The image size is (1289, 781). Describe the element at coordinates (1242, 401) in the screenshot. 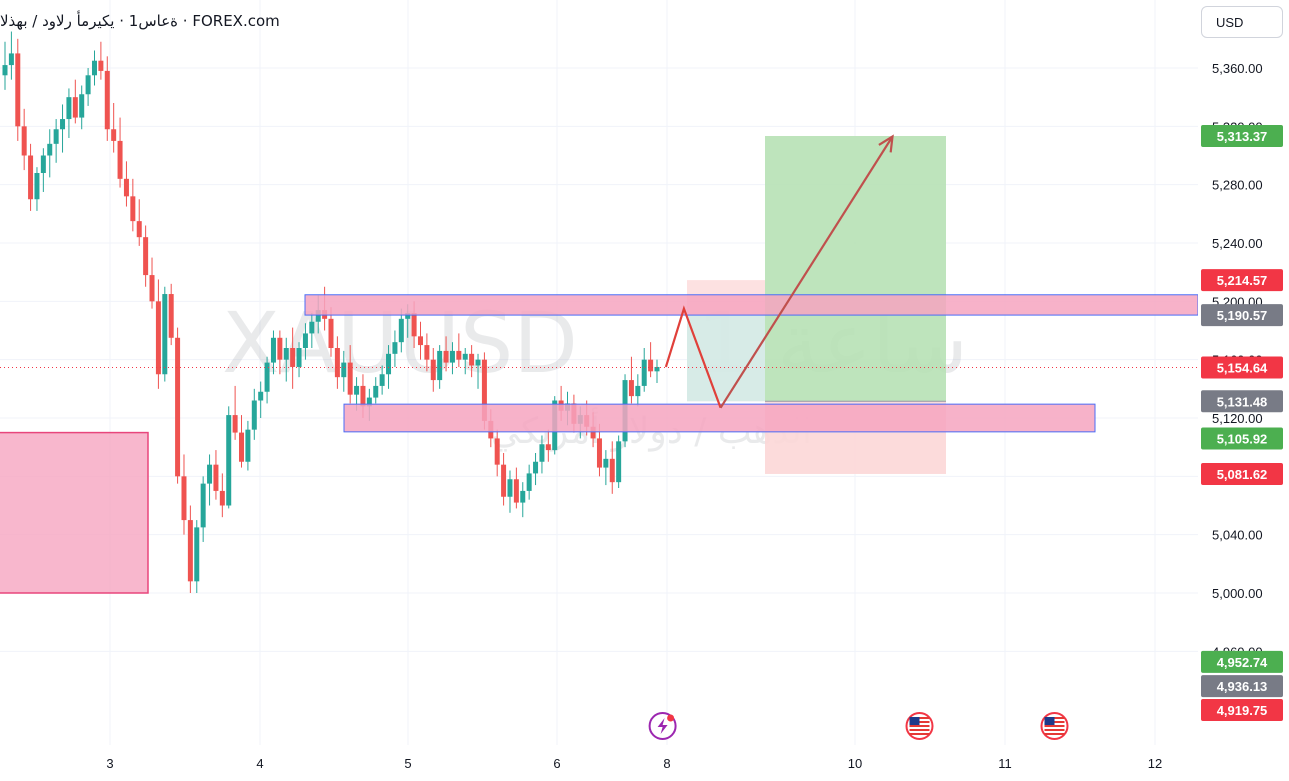

I see `price-tag: 5,131.48` at that location.